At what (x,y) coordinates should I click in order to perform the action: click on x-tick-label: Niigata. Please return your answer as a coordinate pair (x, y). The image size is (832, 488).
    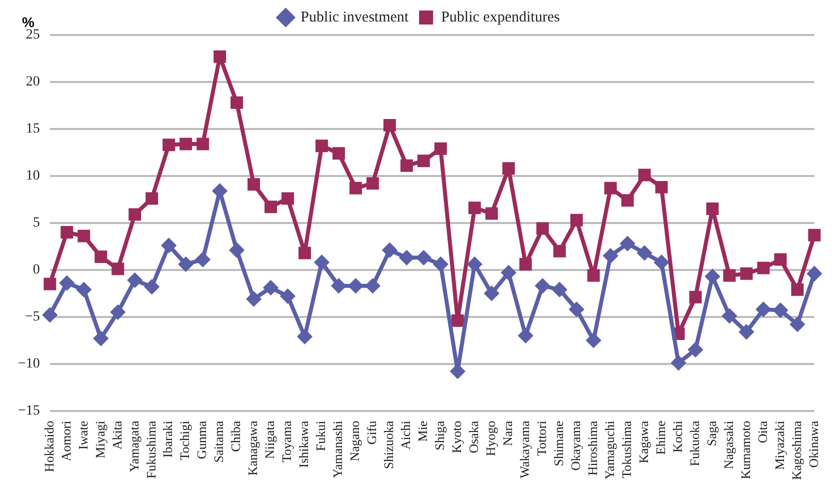
    Looking at the image, I should click on (270, 440).